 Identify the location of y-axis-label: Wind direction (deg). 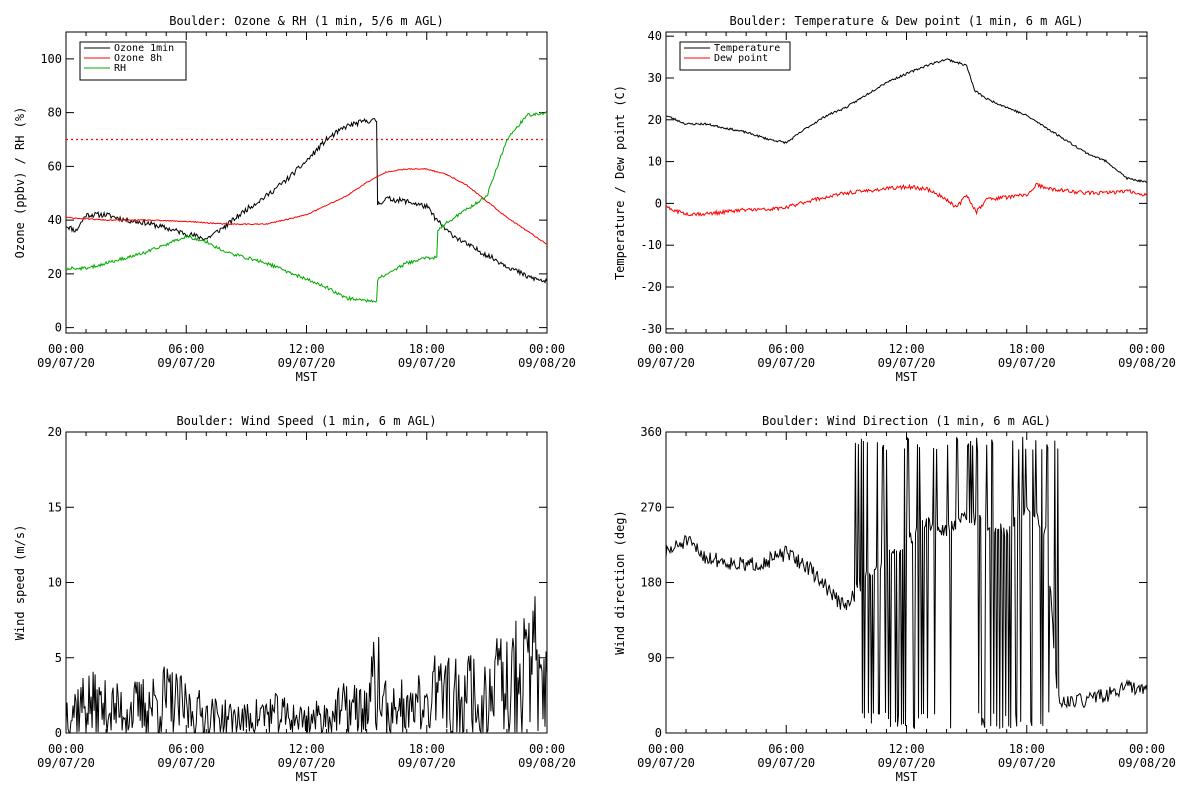
(620, 582).